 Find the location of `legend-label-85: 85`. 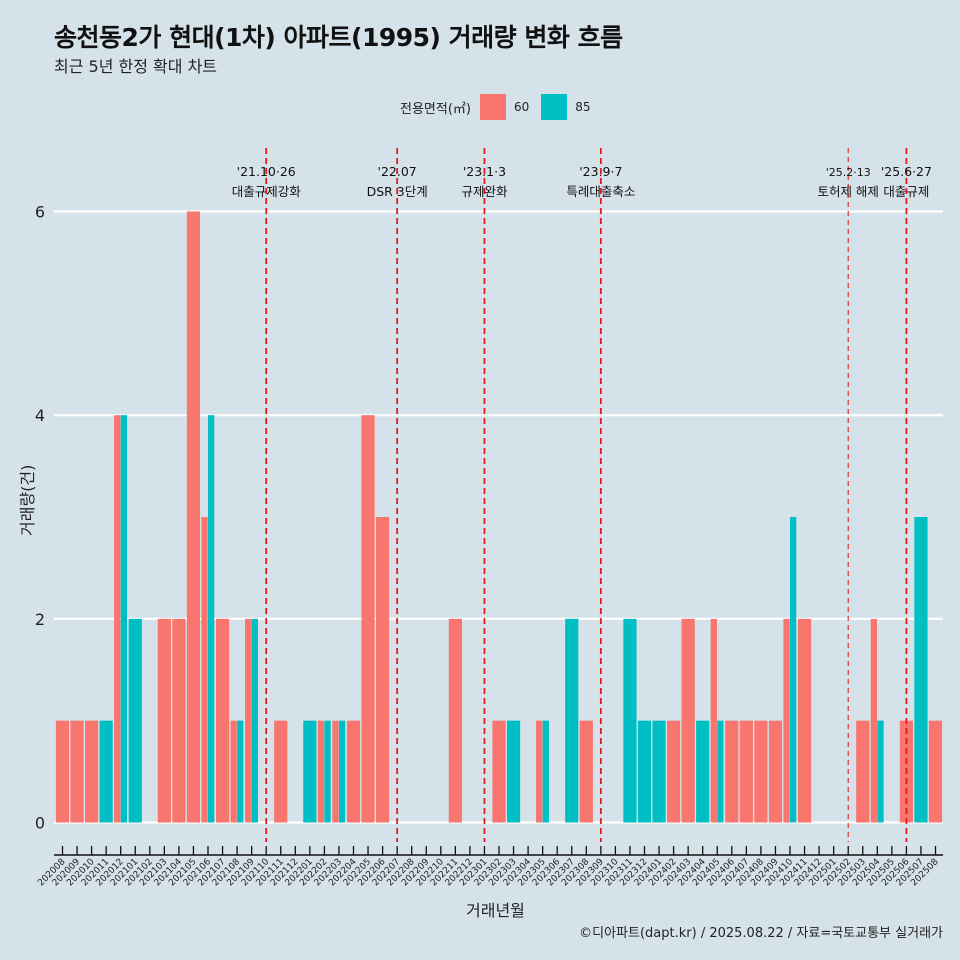

legend-label-85: 85 is located at coordinates (583, 107).